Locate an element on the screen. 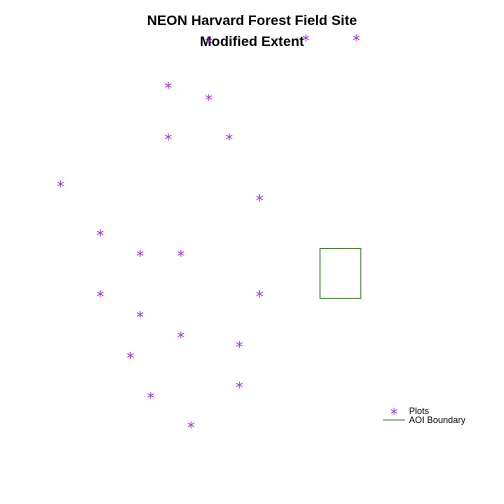 The image size is (504, 504). legend-plots-marker: * is located at coordinates (394, 414).